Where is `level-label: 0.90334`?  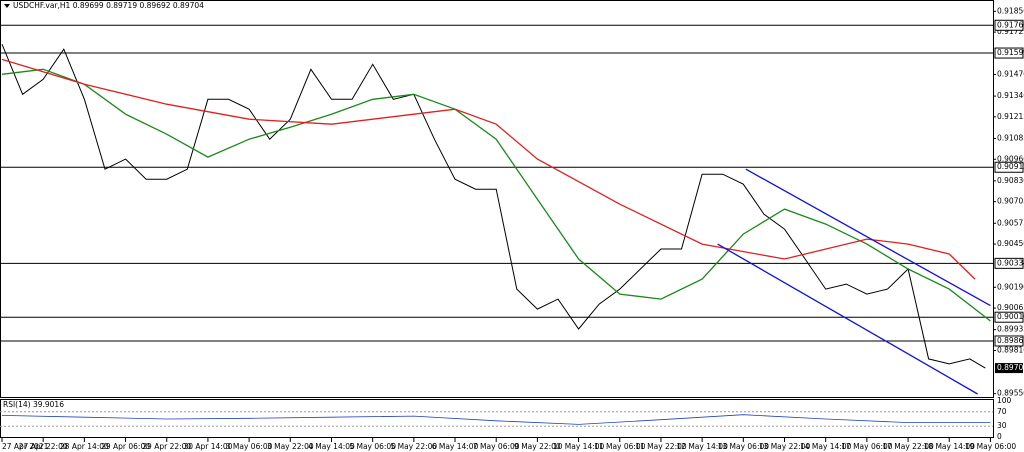
level-label: 0.90334 is located at coordinates (1010, 262).